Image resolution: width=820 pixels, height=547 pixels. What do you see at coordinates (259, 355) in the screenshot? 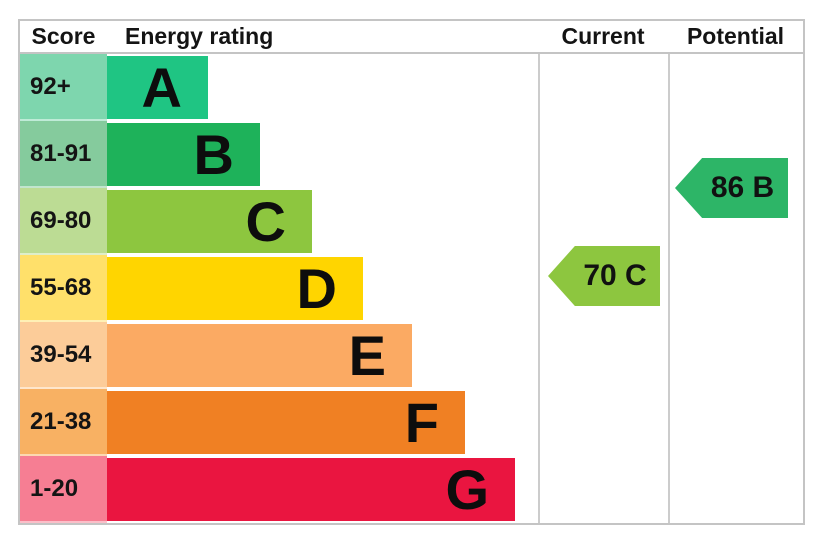
I see `rating-bar: E` at bounding box center [259, 355].